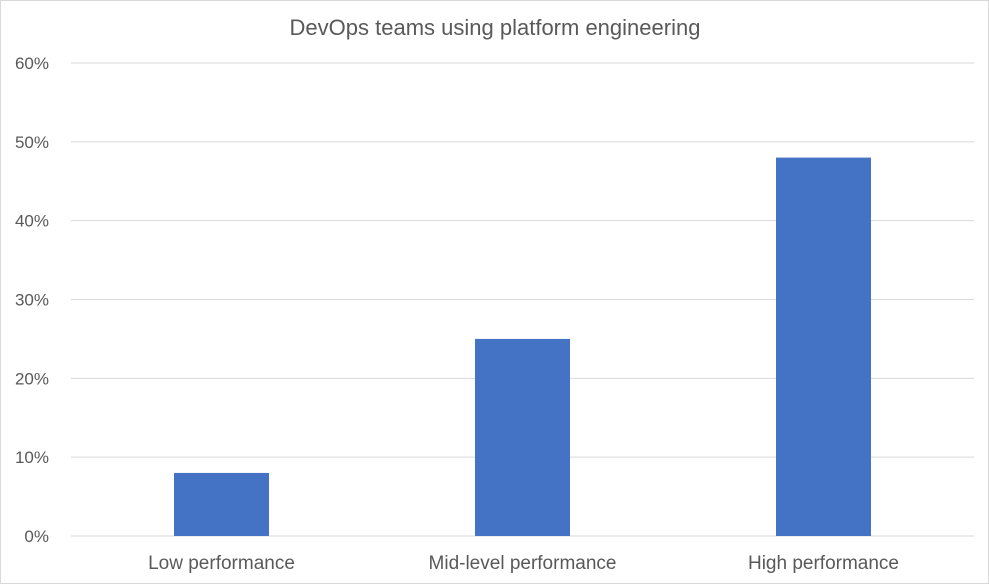 Image resolution: width=989 pixels, height=585 pixels. What do you see at coordinates (32, 457) in the screenshot?
I see `y-tick-label: 10%` at bounding box center [32, 457].